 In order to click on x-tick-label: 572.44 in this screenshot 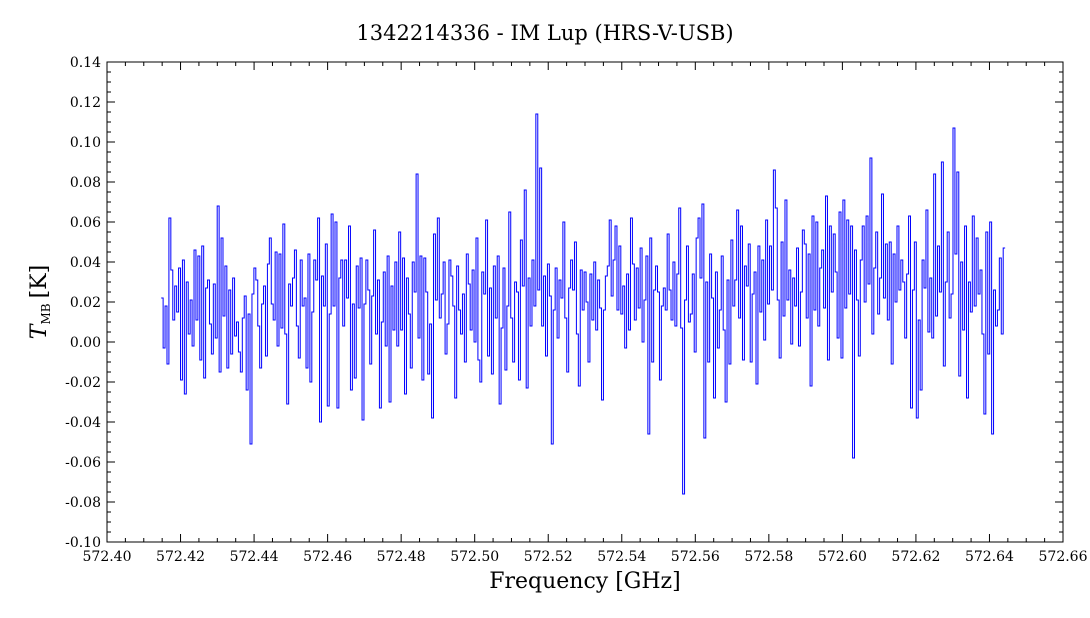, I will do `click(254, 557)`.